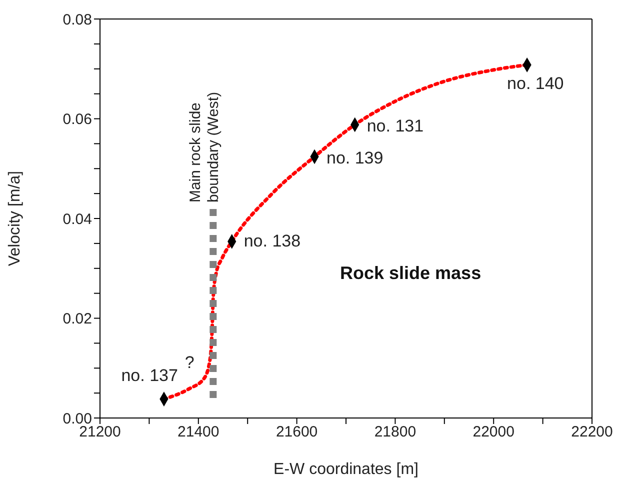 The height and width of the screenshot is (484, 617). What do you see at coordinates (592, 432) in the screenshot?
I see `x-tick-label: 22200` at bounding box center [592, 432].